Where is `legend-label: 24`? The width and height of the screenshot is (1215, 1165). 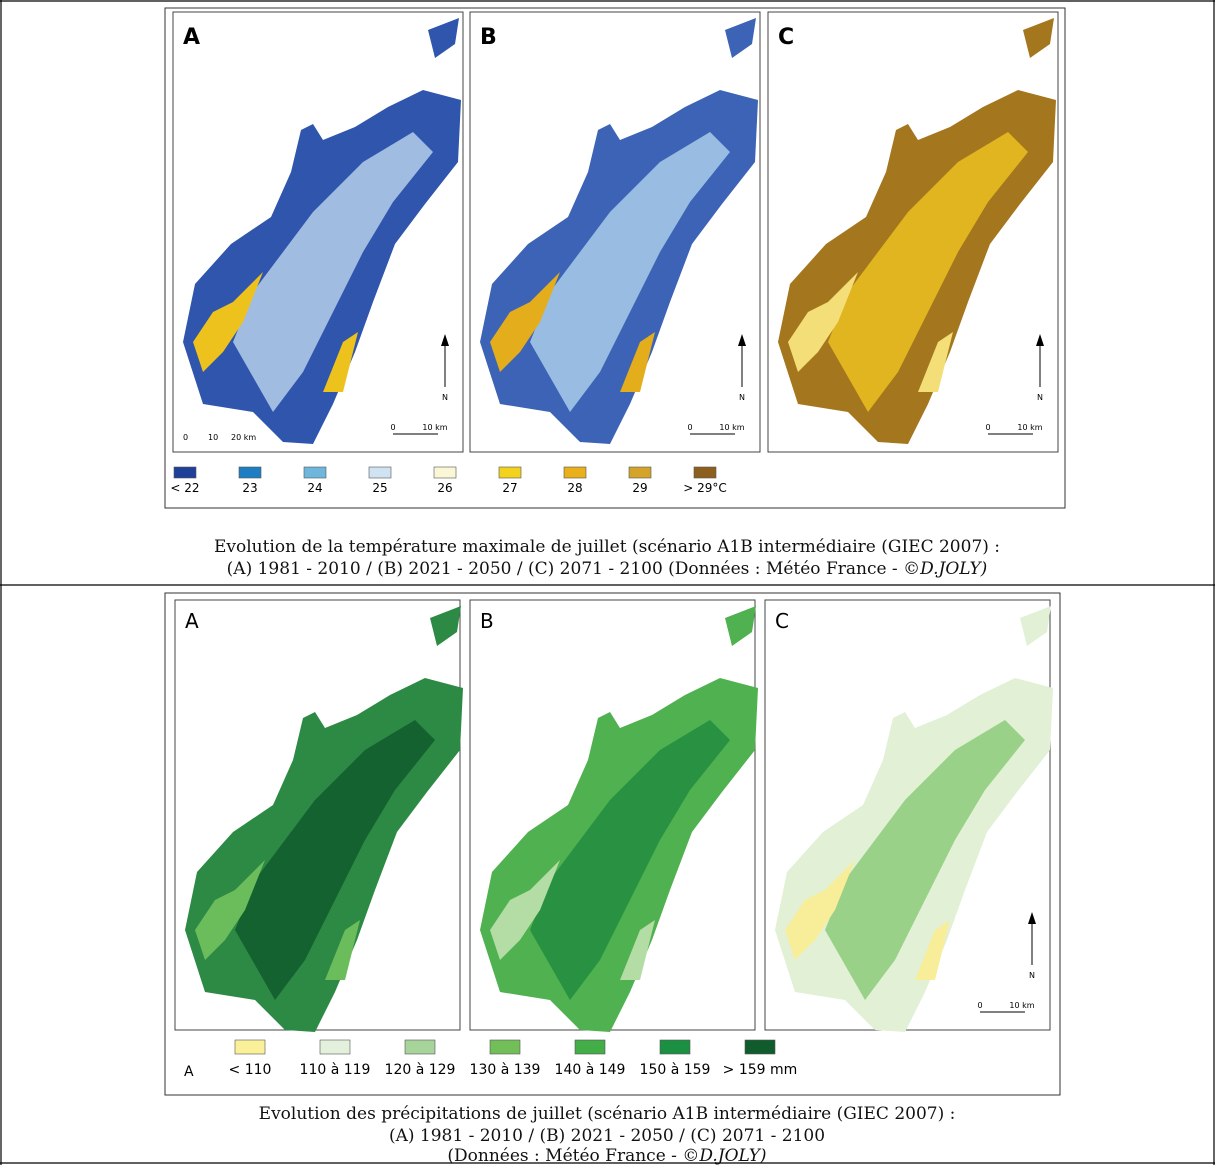 legend-label: 24 is located at coordinates (314, 488).